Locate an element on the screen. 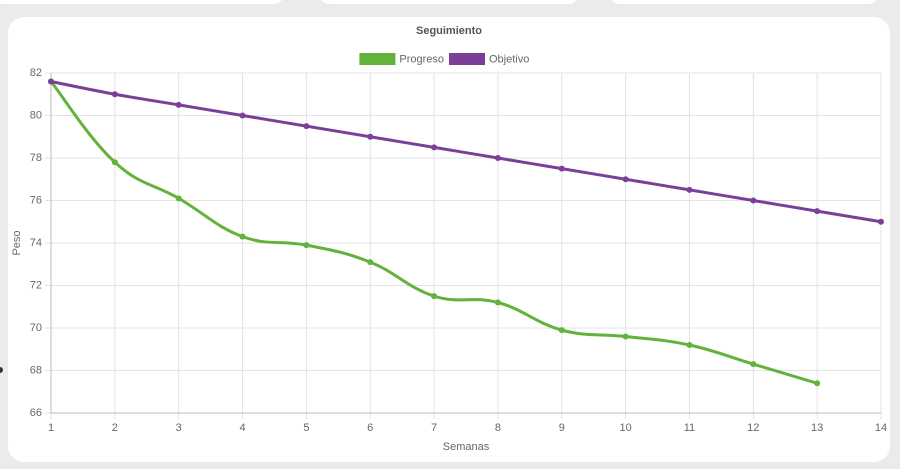 This screenshot has height=469, width=900. y-tick-label: 78 is located at coordinates (36, 158).